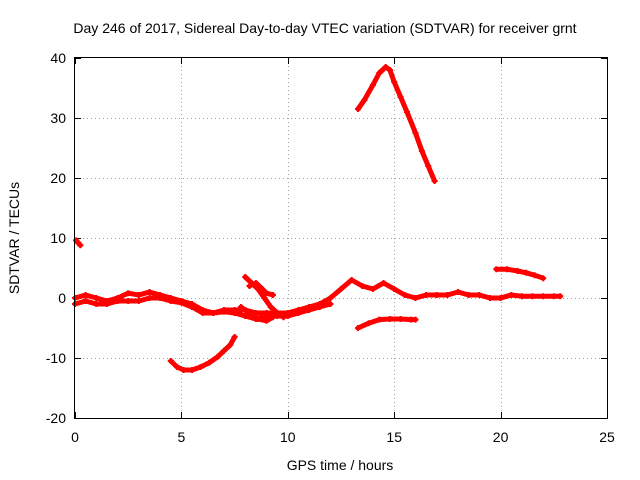 This screenshot has height=480, width=640. What do you see at coordinates (256, 314) in the screenshot?
I see `series-cluster-8h-c` at bounding box center [256, 314].